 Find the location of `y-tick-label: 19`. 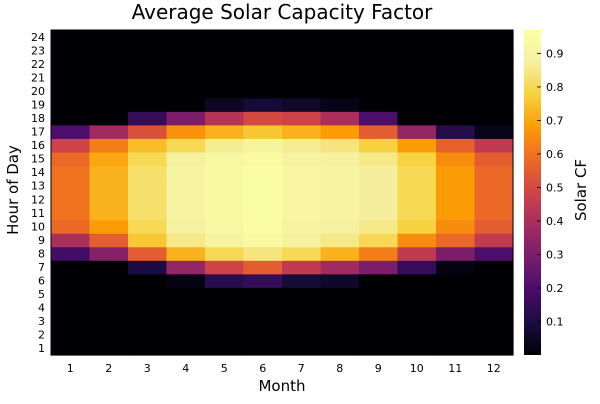

y-tick-label: 19 is located at coordinates (38, 104).